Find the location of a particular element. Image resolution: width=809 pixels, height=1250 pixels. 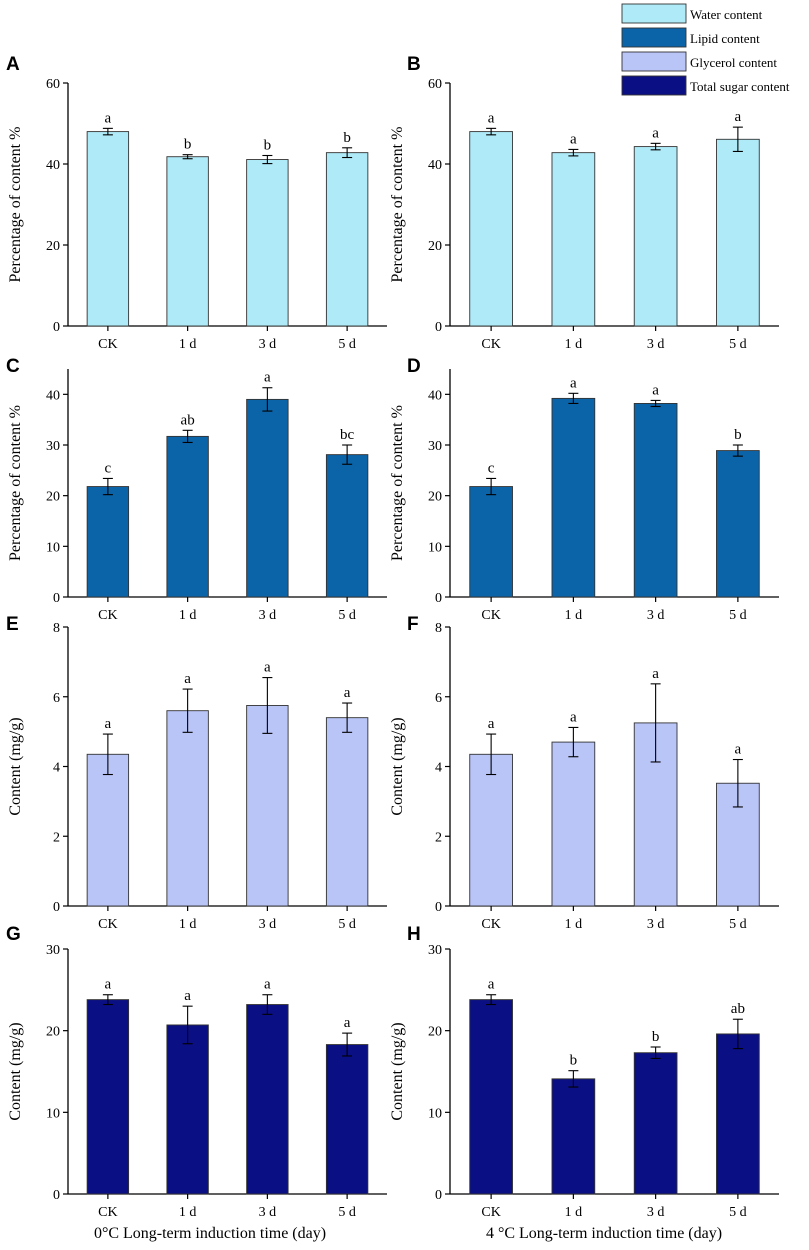

panel-h: H Content (mg/g) 0 10 20 30 a CK b 1 d b 3 d ab 5 d is located at coordinates (584, 1072).